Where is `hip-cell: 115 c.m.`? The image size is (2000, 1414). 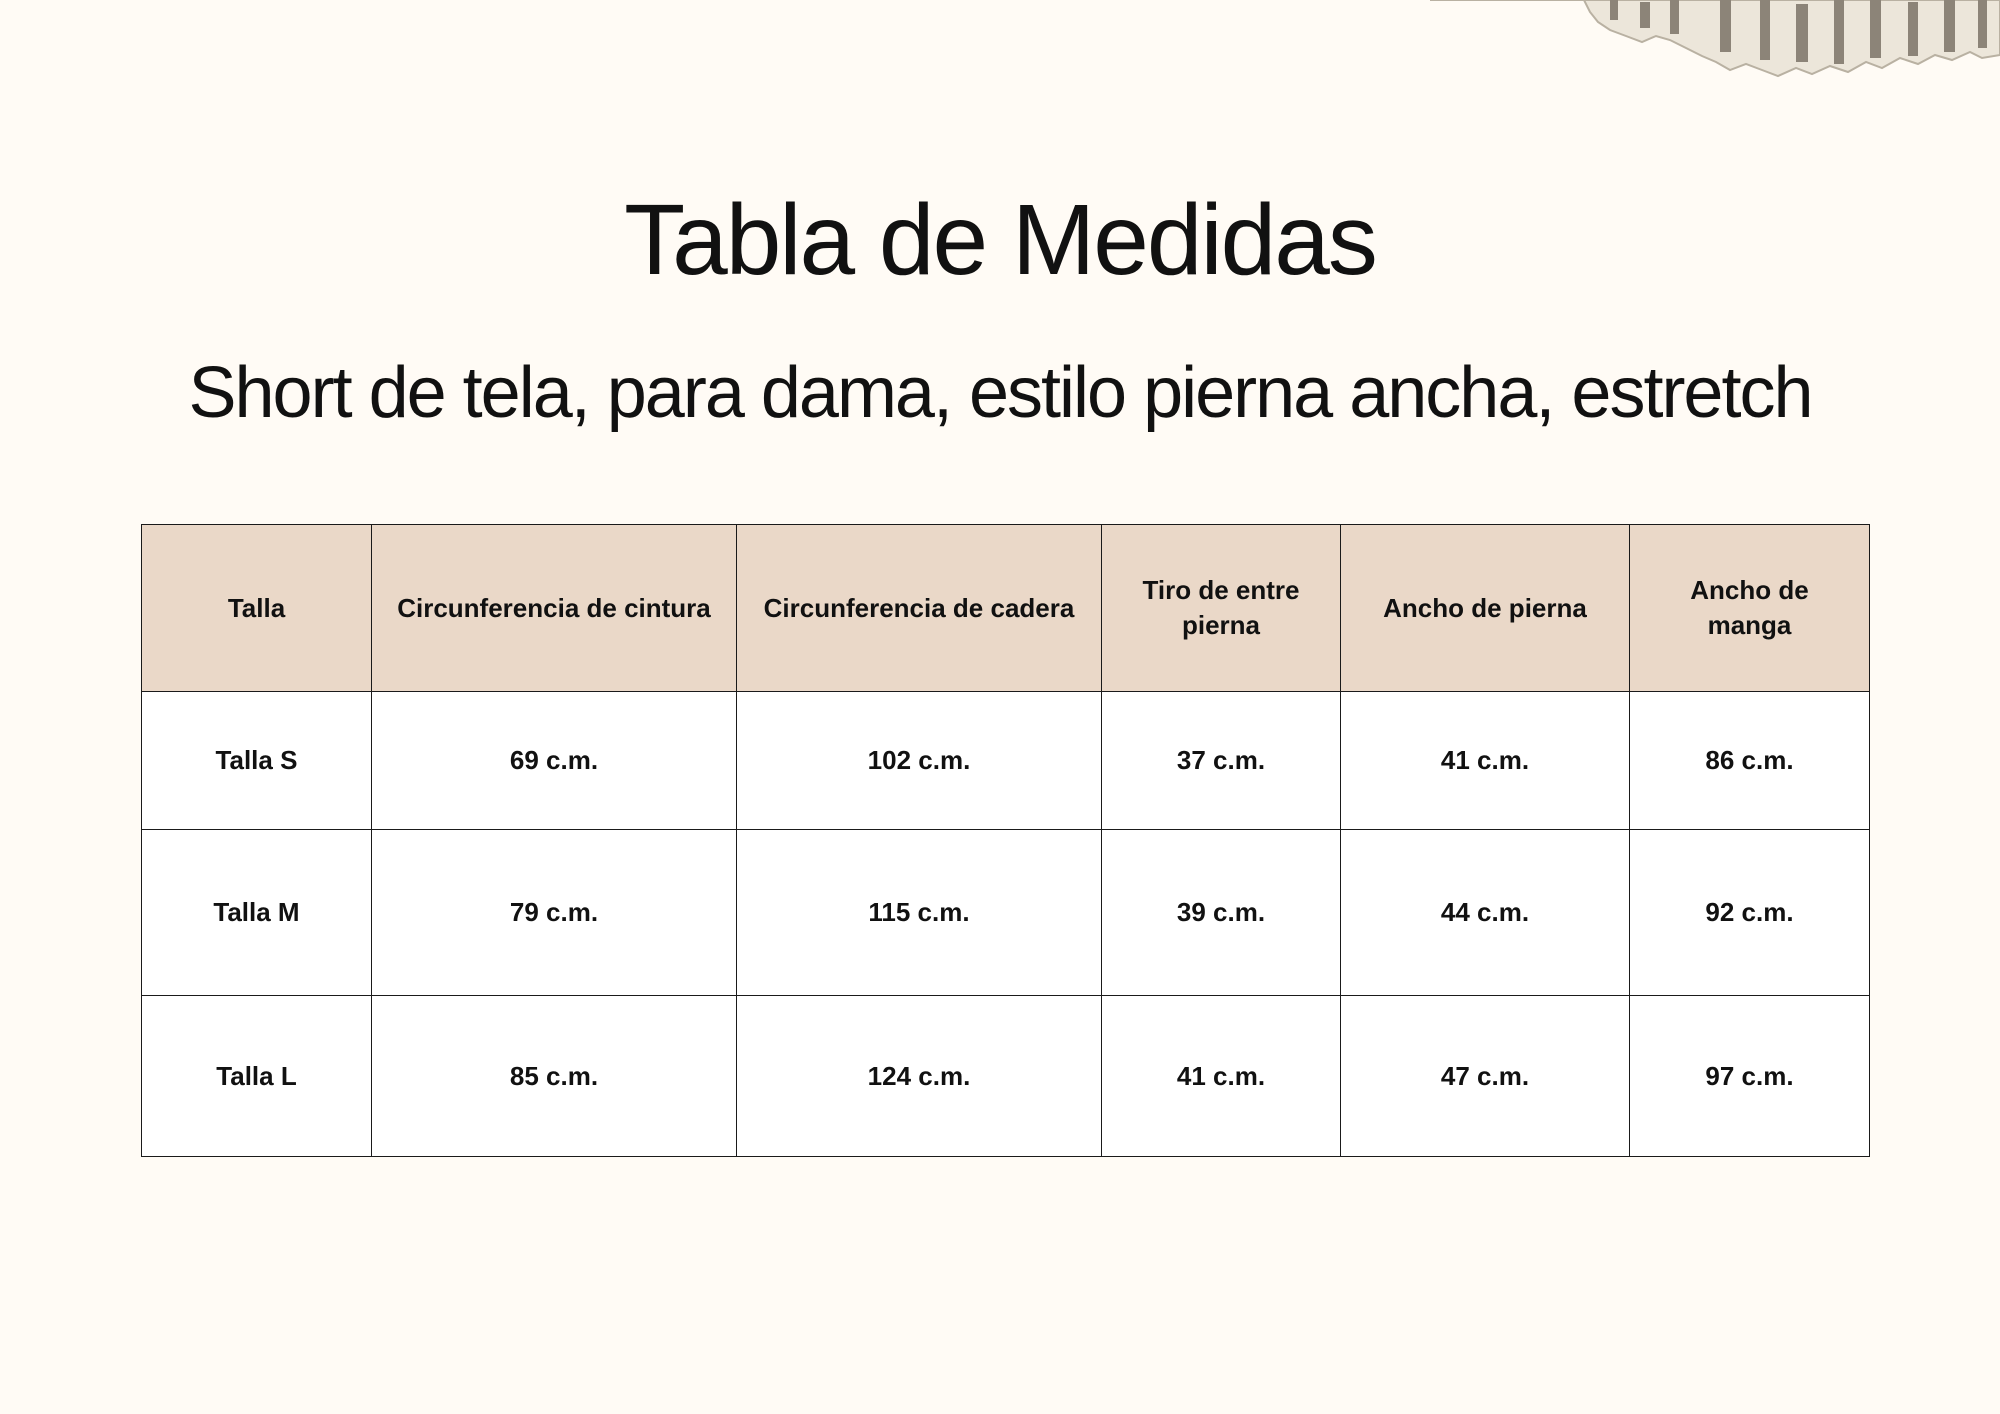
hip-cell: 115 c.m. is located at coordinates (919, 912).